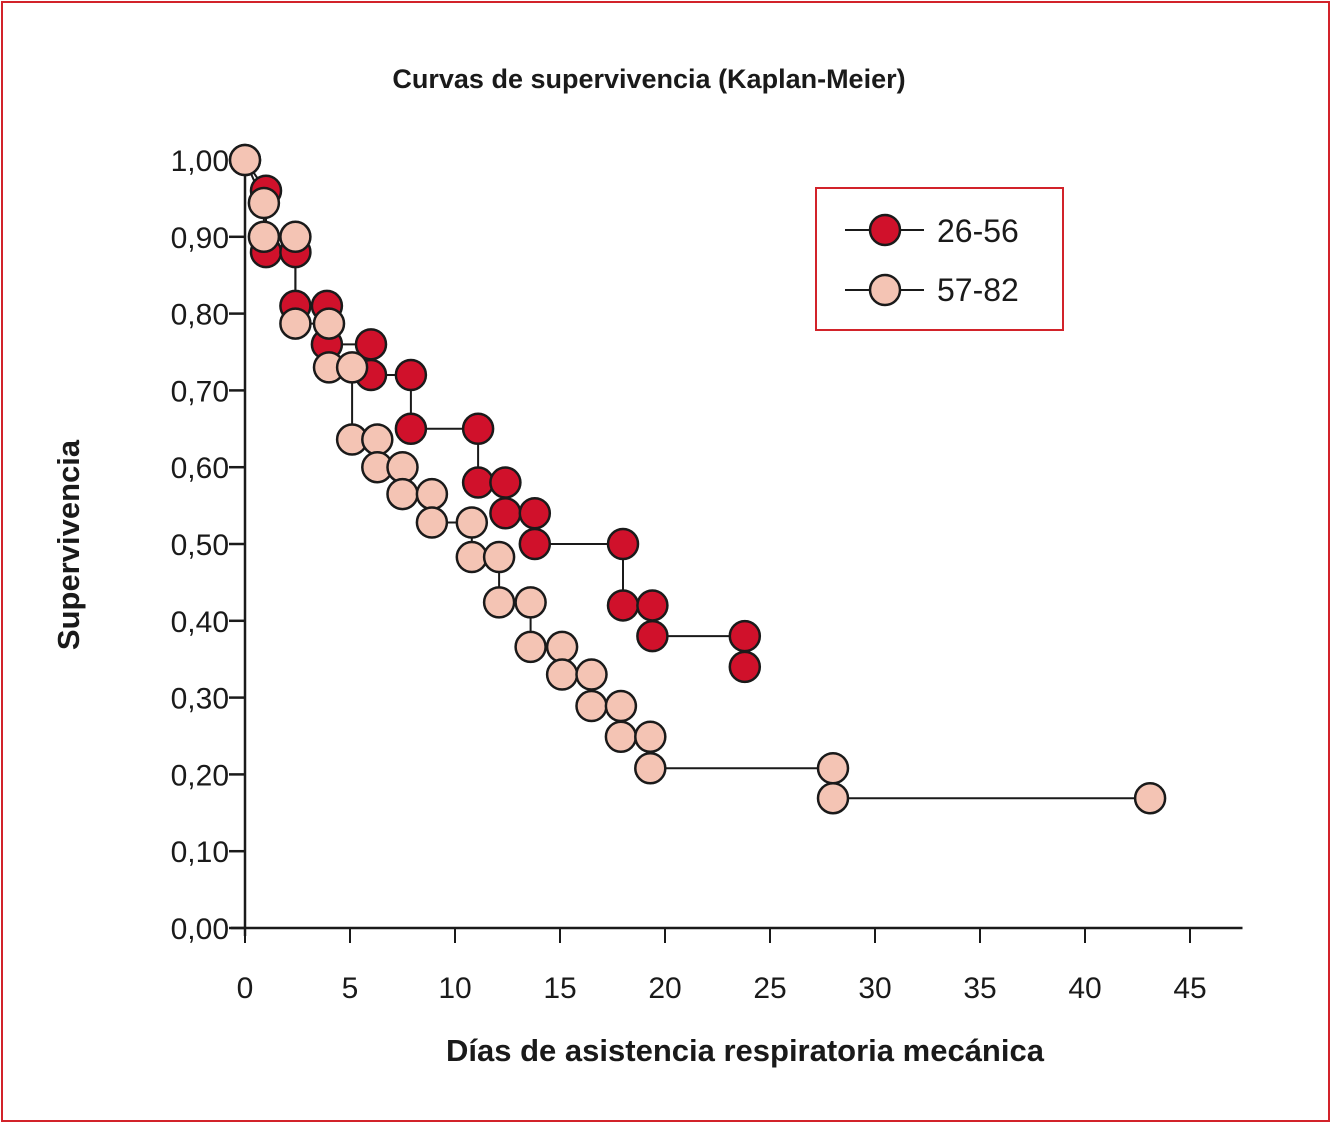 The image size is (1333, 1125). I want to click on y-tick-label: 0,30, so click(200, 699).